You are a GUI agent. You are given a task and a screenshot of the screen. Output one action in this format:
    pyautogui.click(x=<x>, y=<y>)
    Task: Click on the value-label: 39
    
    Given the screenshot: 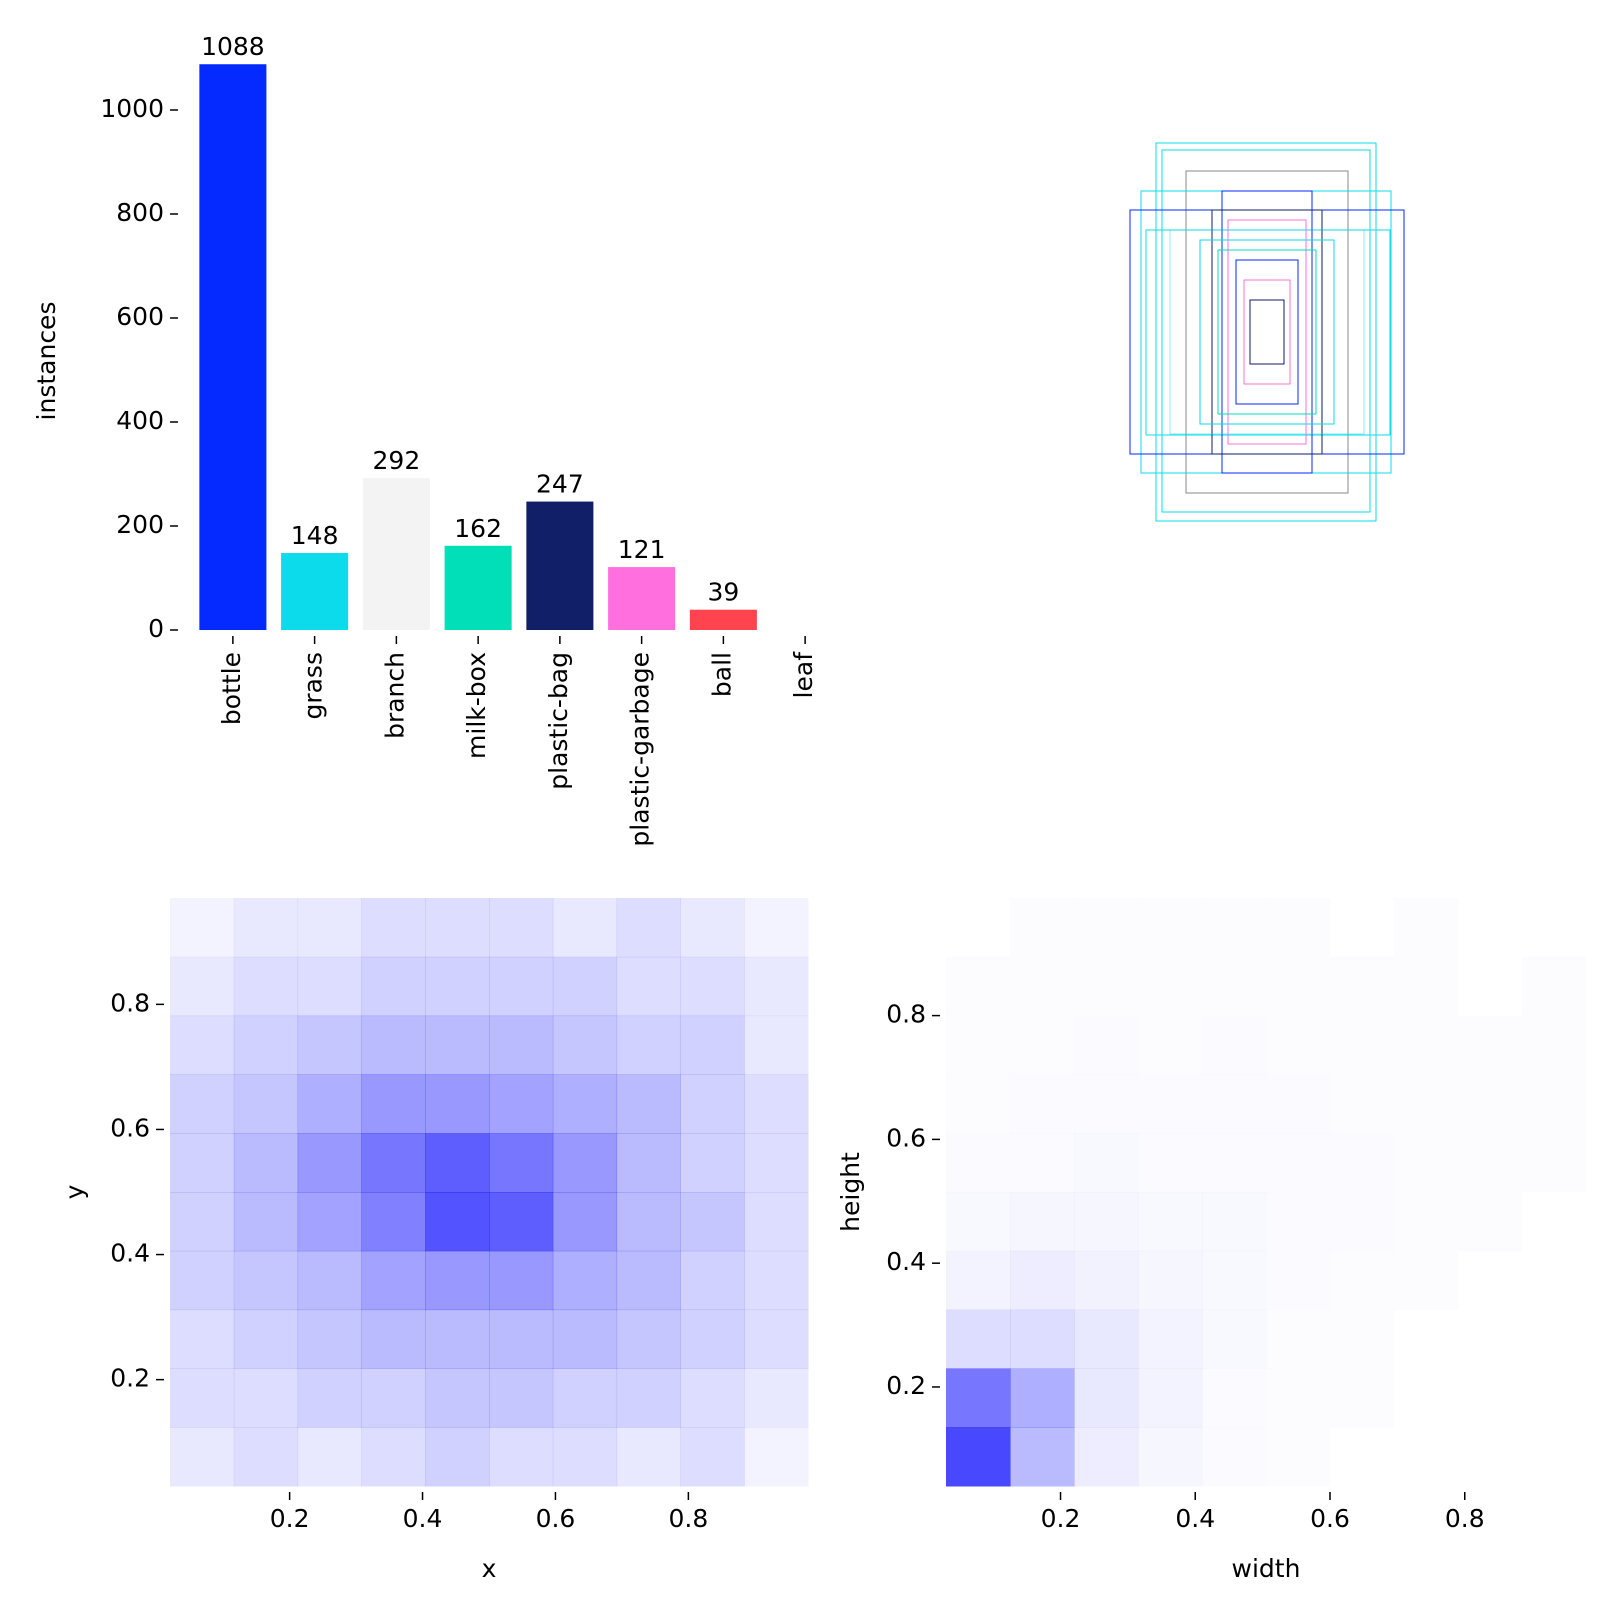 What is the action you would take?
    pyautogui.click(x=723, y=592)
    